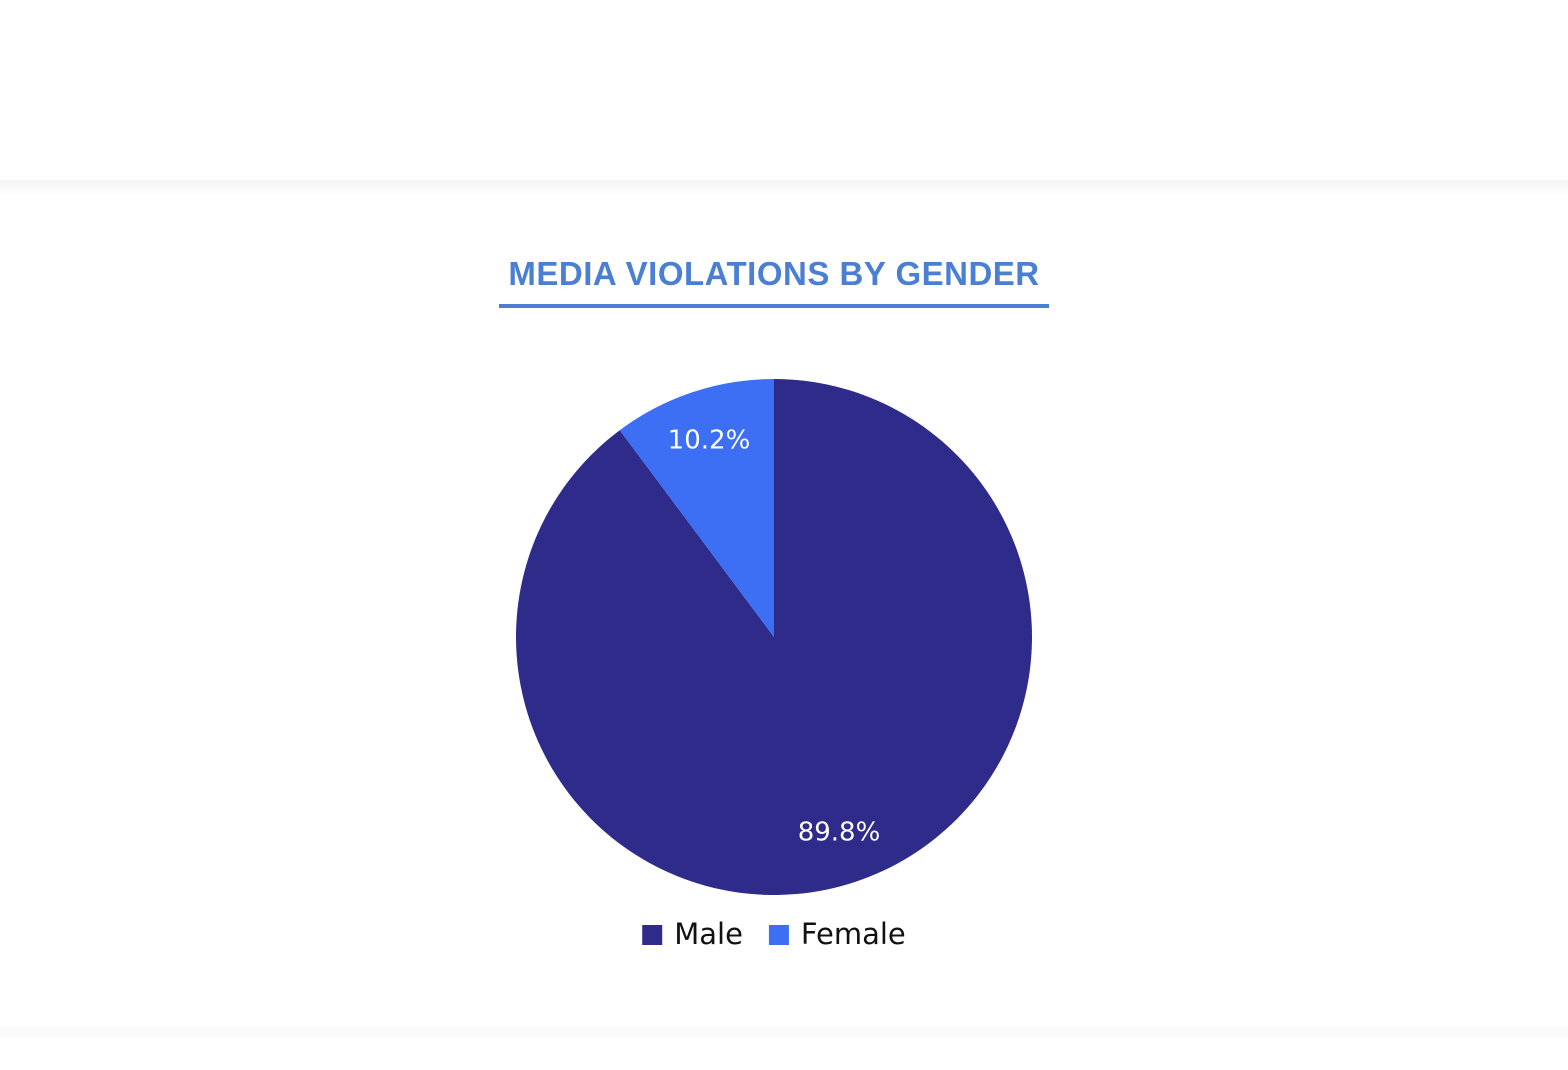 The image size is (1568, 1070). What do you see at coordinates (773, 273) in the screenshot?
I see `chart-title: MEDIA VIOLATIONS BY GENDER` at bounding box center [773, 273].